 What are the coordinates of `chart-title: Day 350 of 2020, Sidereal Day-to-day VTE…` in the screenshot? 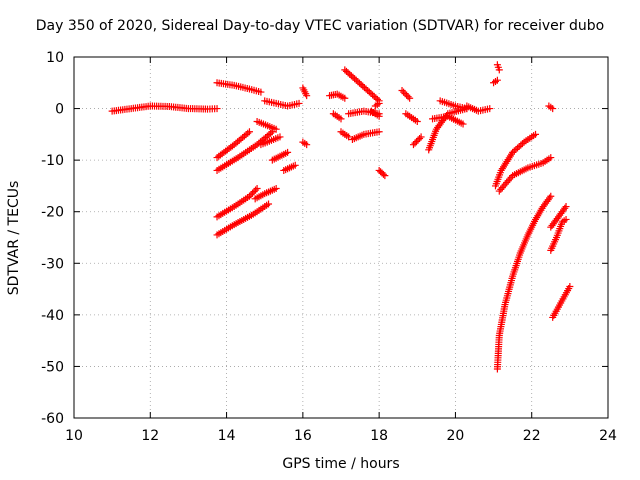 It's located at (320, 26).